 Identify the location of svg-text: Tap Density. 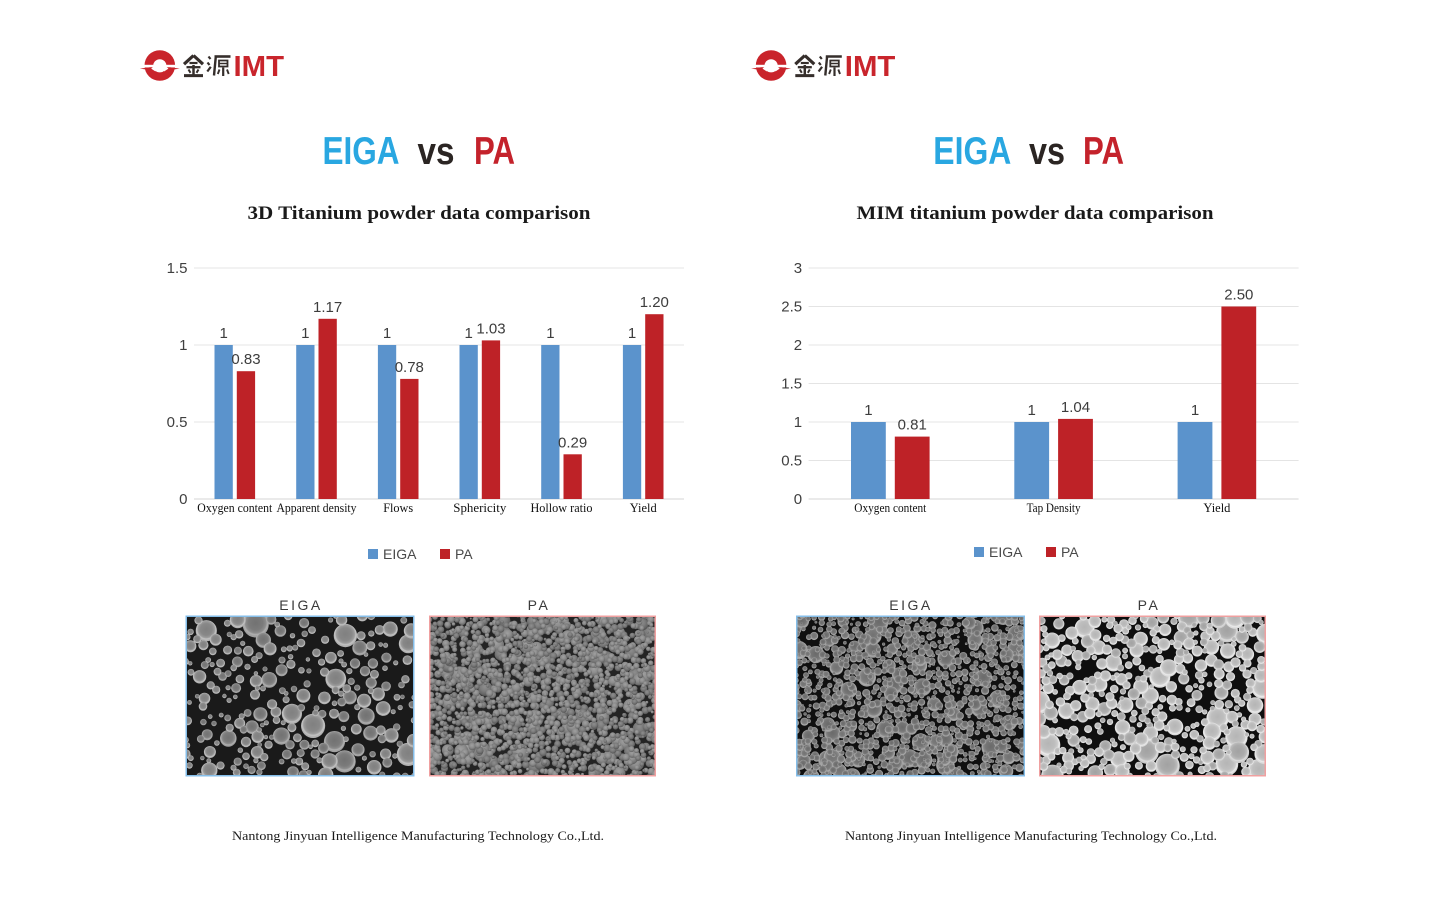
(1054, 507).